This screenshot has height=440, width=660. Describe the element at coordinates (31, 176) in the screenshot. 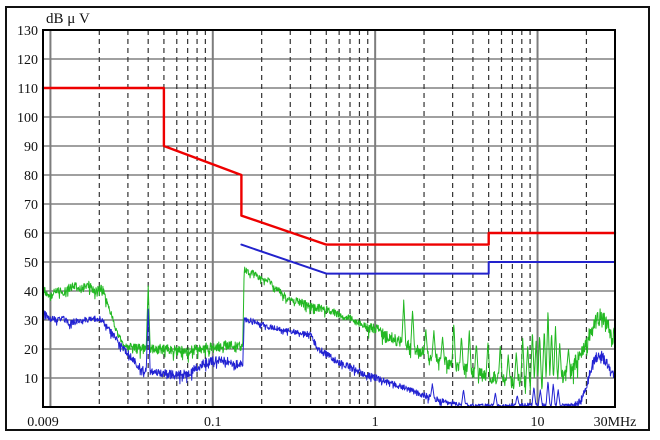

I see `y-tick-label: 80` at that location.